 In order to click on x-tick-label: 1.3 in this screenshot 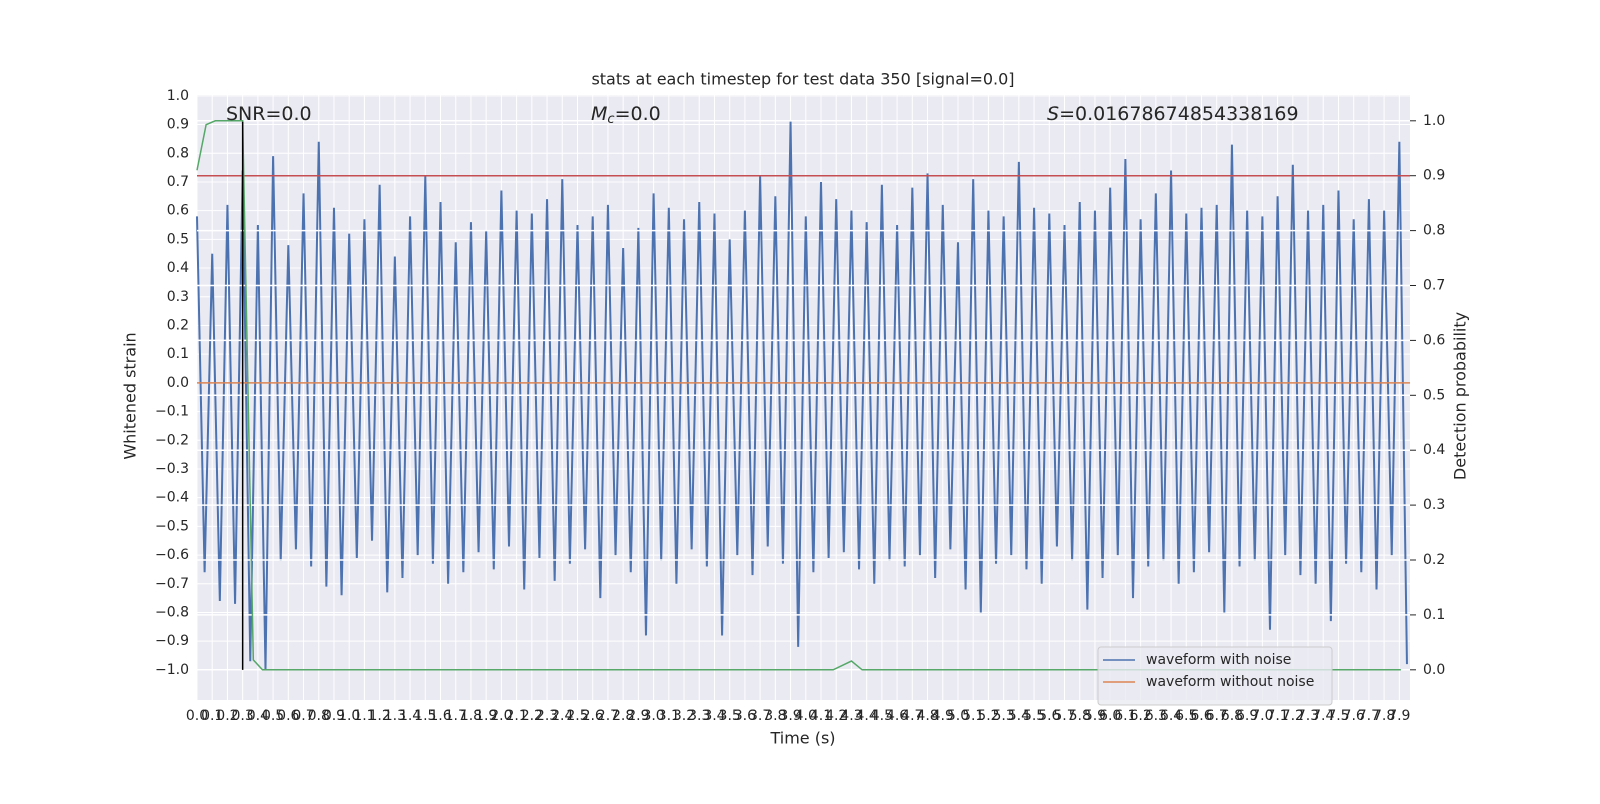, I will do `click(395, 716)`.